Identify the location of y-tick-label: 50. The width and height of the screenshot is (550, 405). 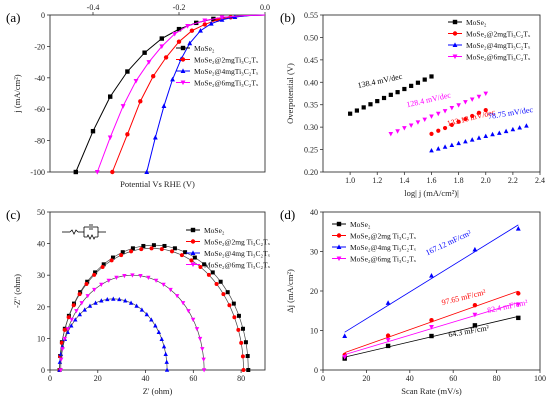
(41, 212).